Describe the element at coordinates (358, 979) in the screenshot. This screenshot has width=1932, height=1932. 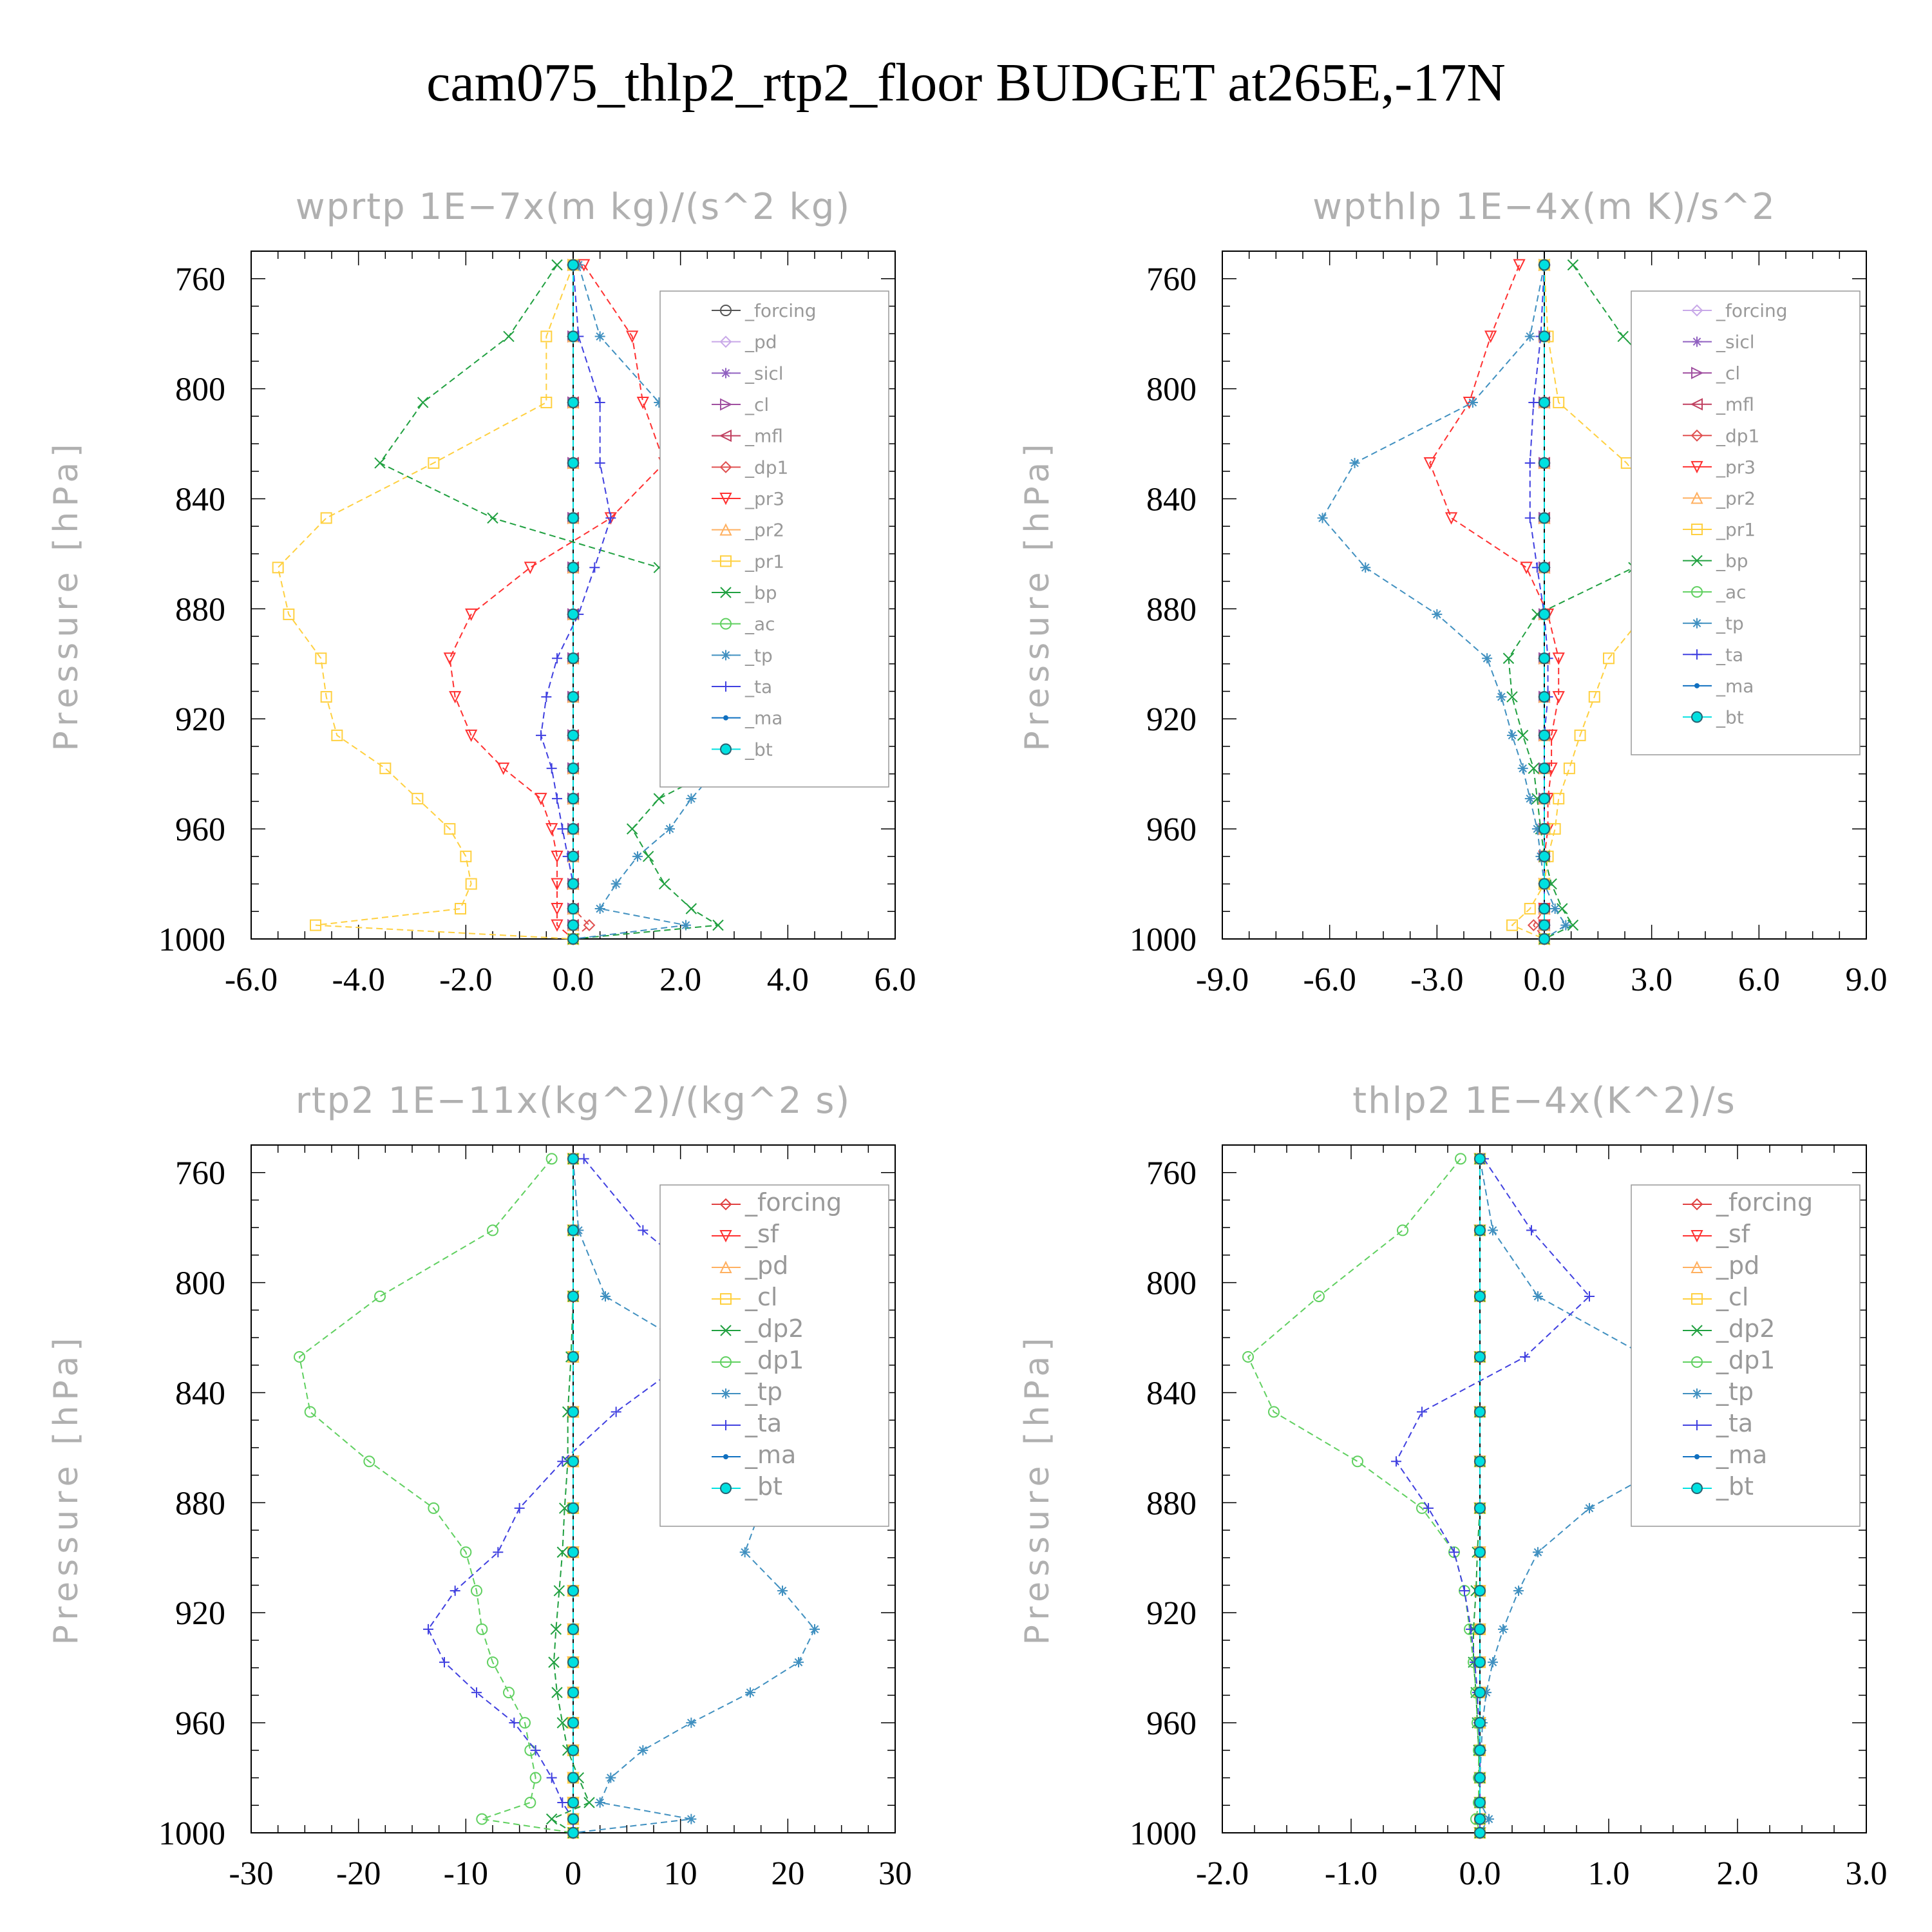
I see `x-tick-label: -4.0` at that location.